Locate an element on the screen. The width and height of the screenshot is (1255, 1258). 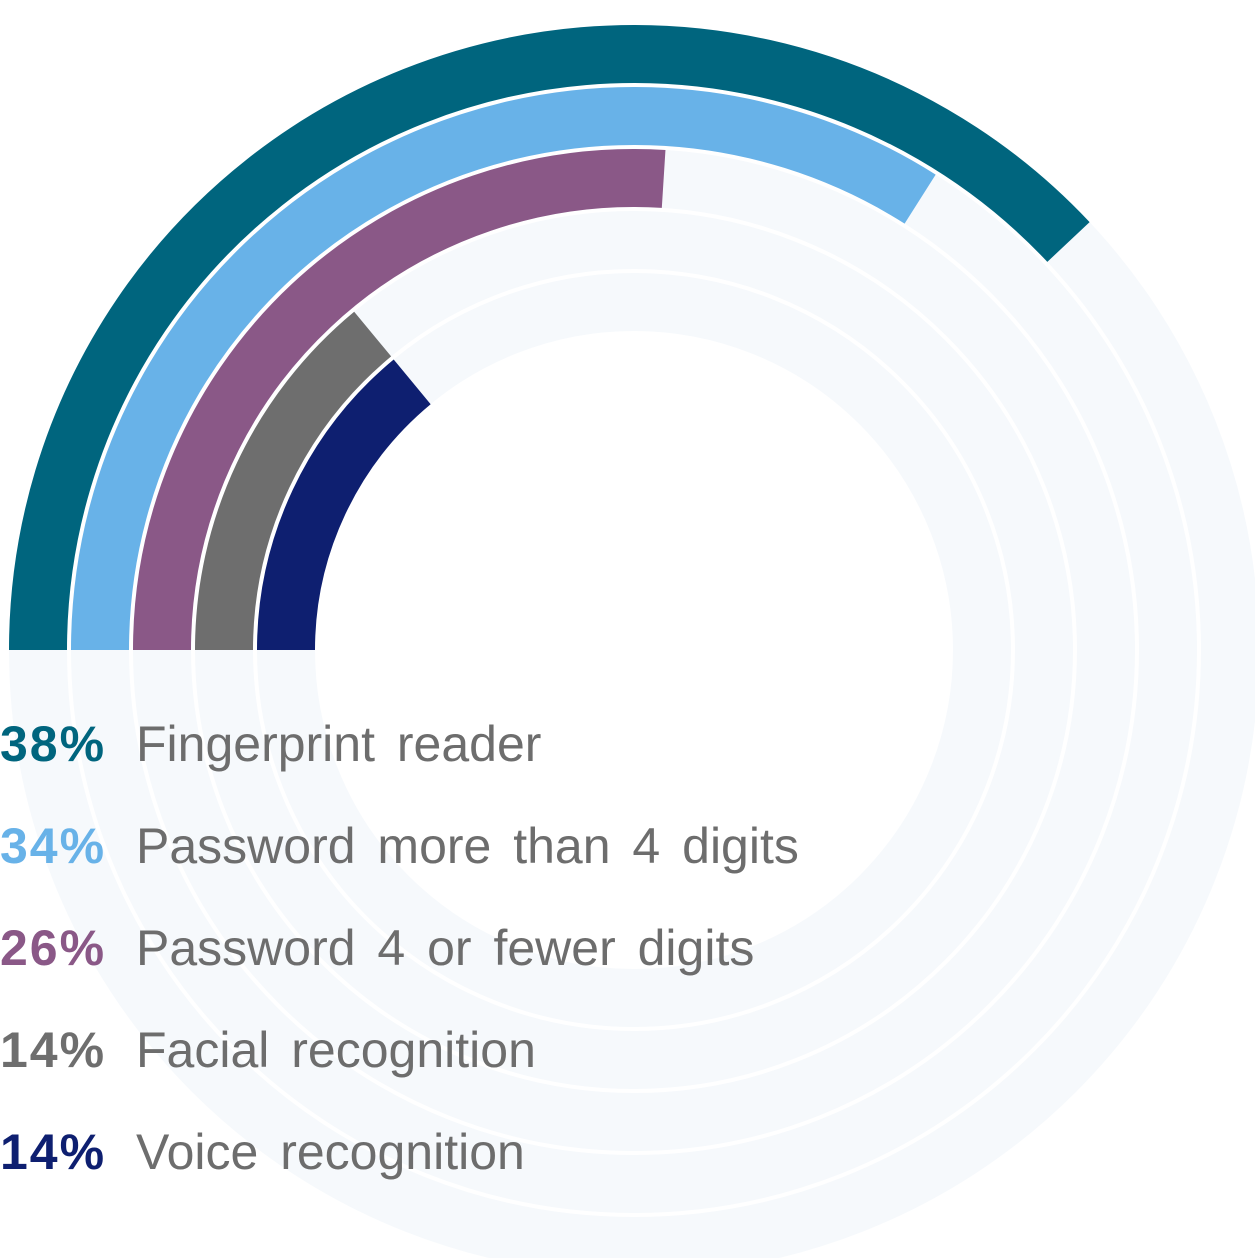
category-label: Password more than 4 digits is located at coordinates (467, 846).